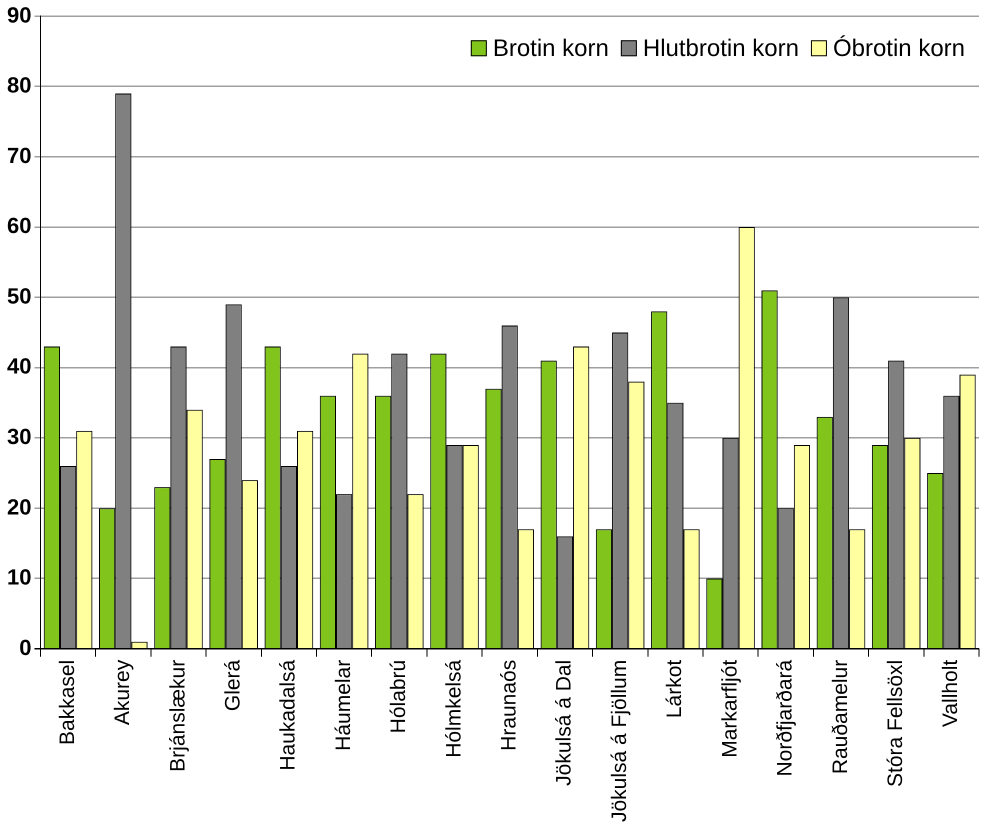  What do you see at coordinates (509, 705) in the screenshot?
I see `x-tick-label: Hraunaós` at bounding box center [509, 705].